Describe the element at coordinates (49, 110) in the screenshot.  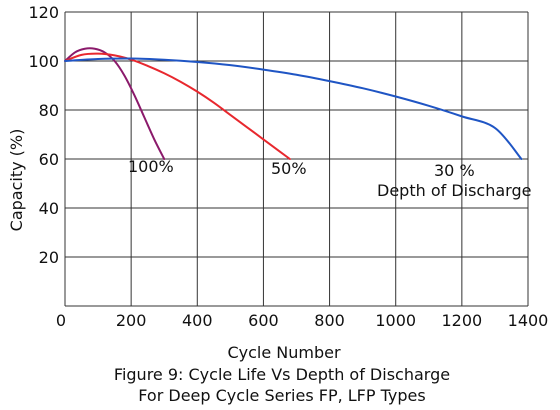
I see `y-tick-label-80: 80` at that location.